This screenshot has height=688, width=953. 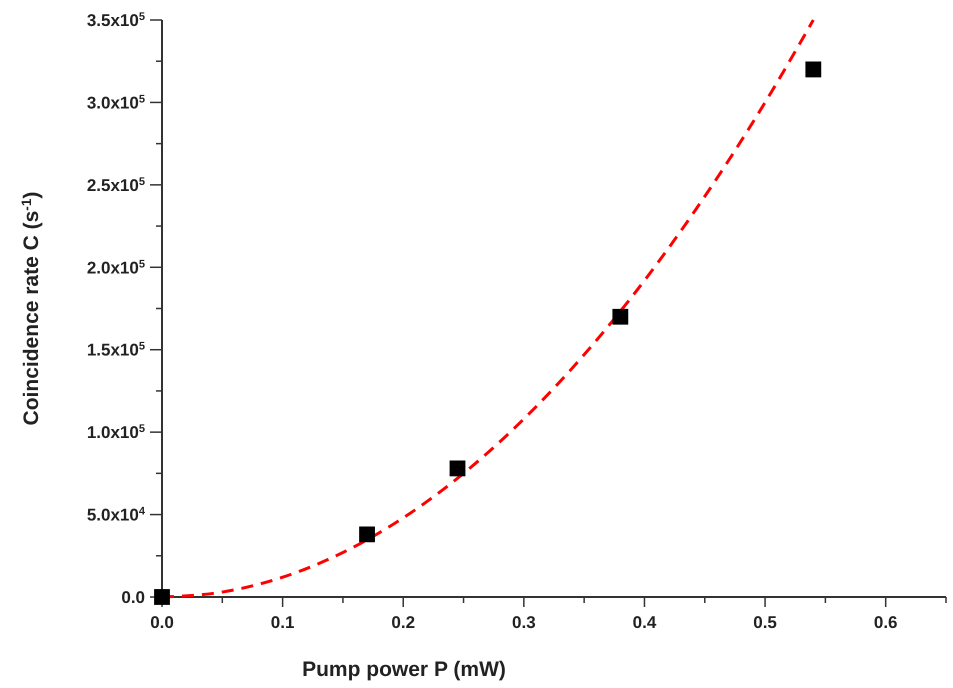 I want to click on x-tick-label: 0.6, so click(x=886, y=622).